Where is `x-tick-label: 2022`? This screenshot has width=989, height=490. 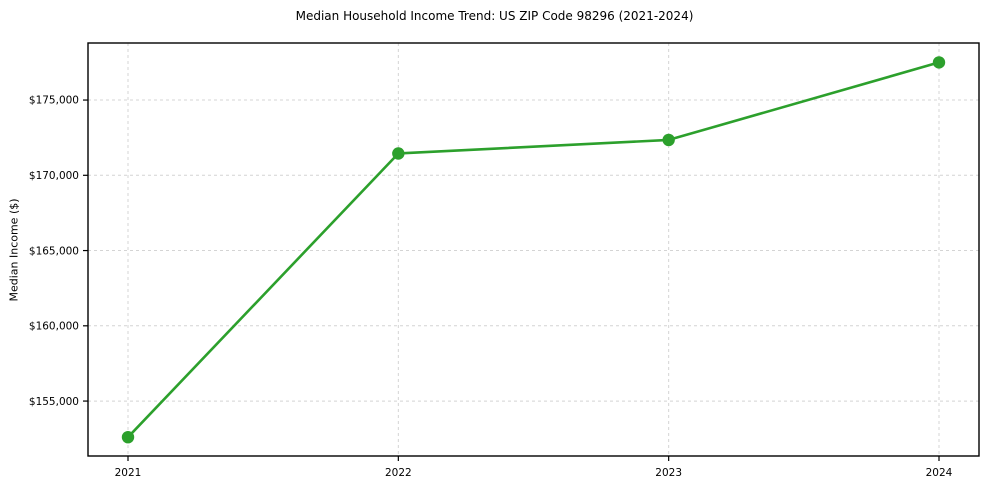
x-tick-label: 2022 is located at coordinates (398, 473).